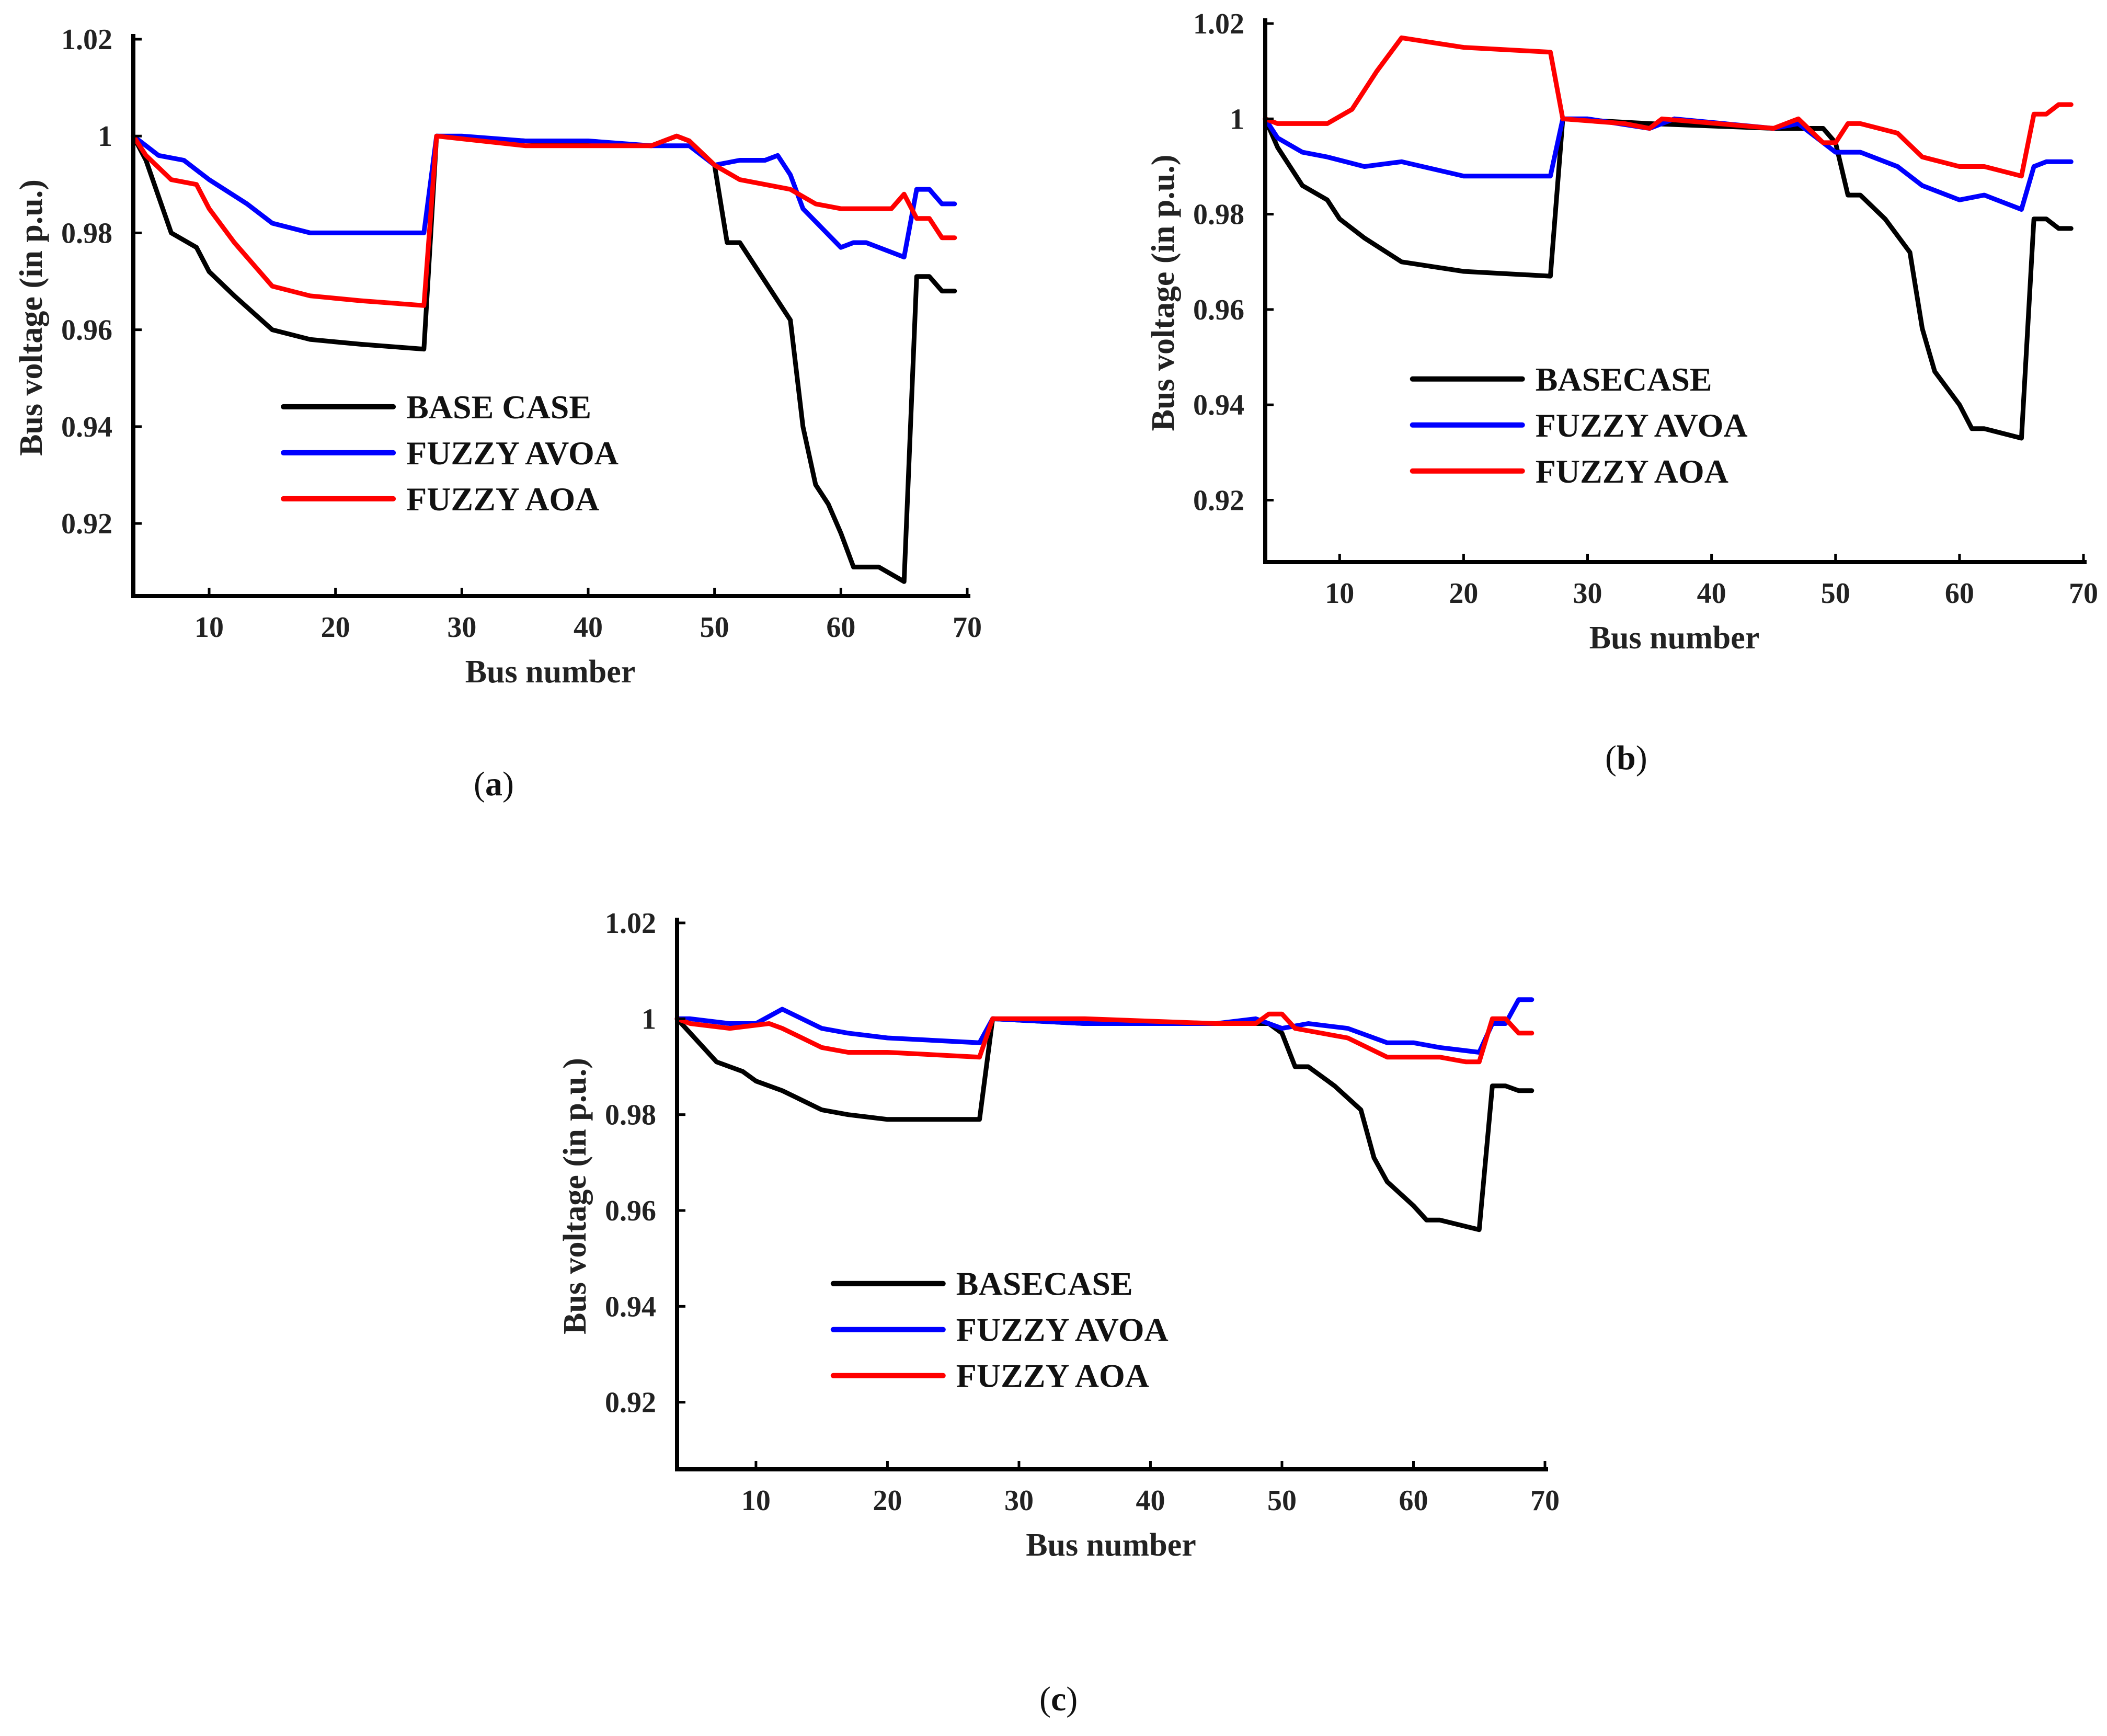 The width and height of the screenshot is (2107, 1736). What do you see at coordinates (1058, 1699) in the screenshot?
I see `caption-c: (c)` at bounding box center [1058, 1699].